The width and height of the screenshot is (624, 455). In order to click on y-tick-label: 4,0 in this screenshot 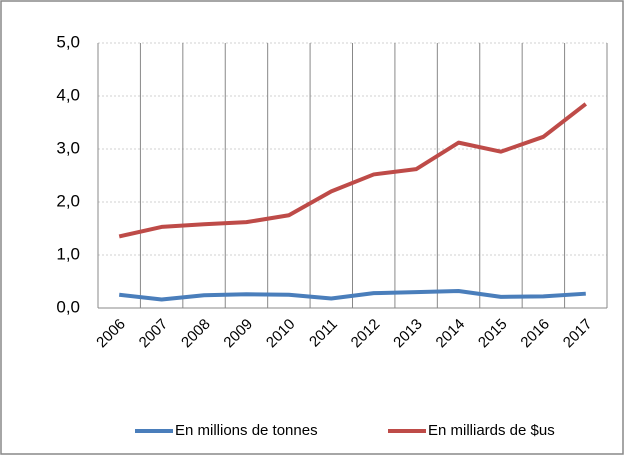, I will do `click(68, 94)`.